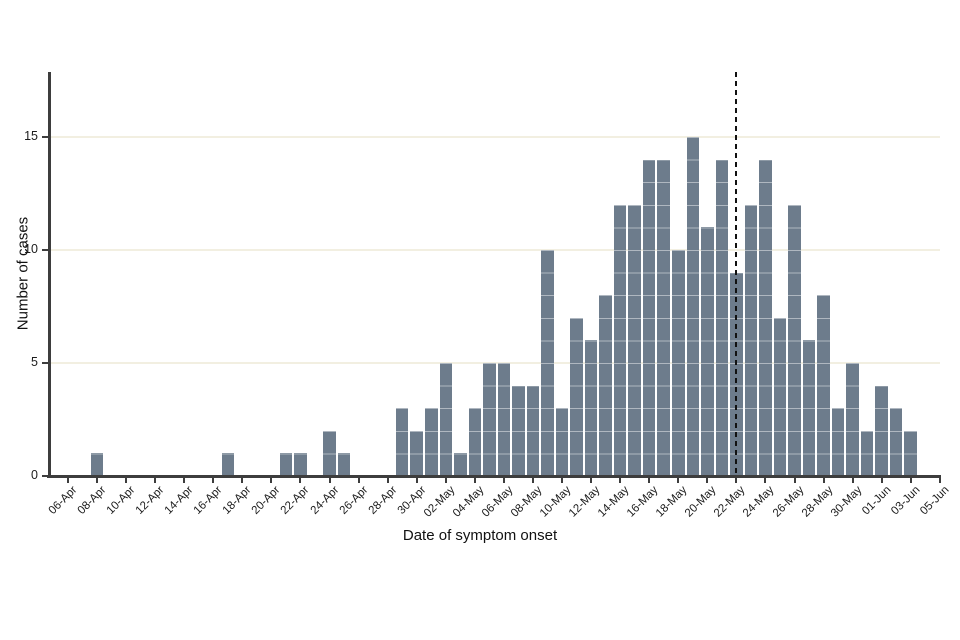  I want to click on bar-21-May, so click(722, 317).